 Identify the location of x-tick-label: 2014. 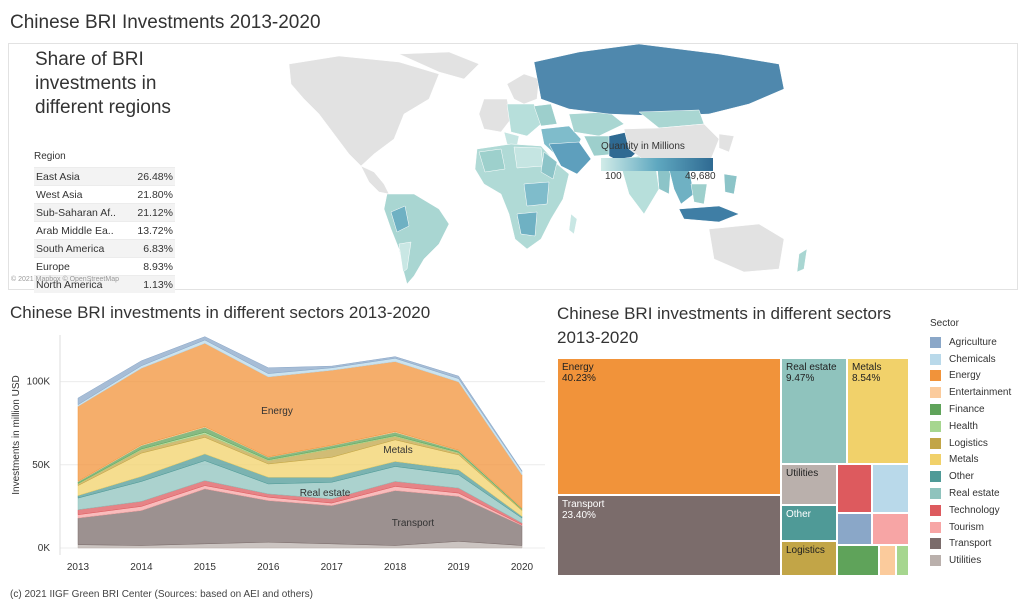
(141, 567).